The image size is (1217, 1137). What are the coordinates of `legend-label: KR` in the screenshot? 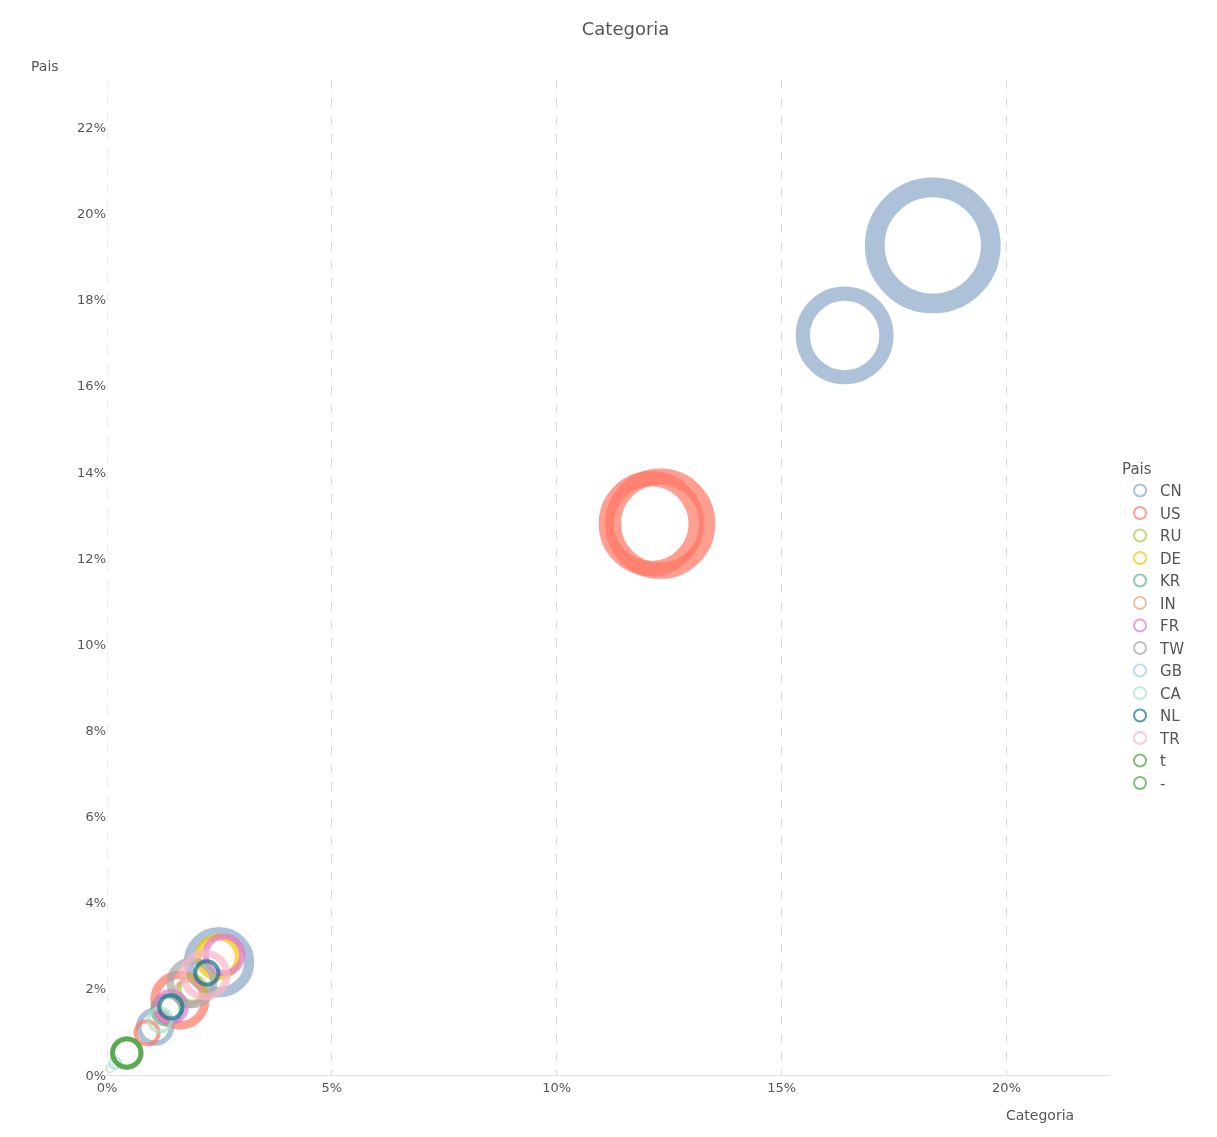 It's located at (1170, 581).